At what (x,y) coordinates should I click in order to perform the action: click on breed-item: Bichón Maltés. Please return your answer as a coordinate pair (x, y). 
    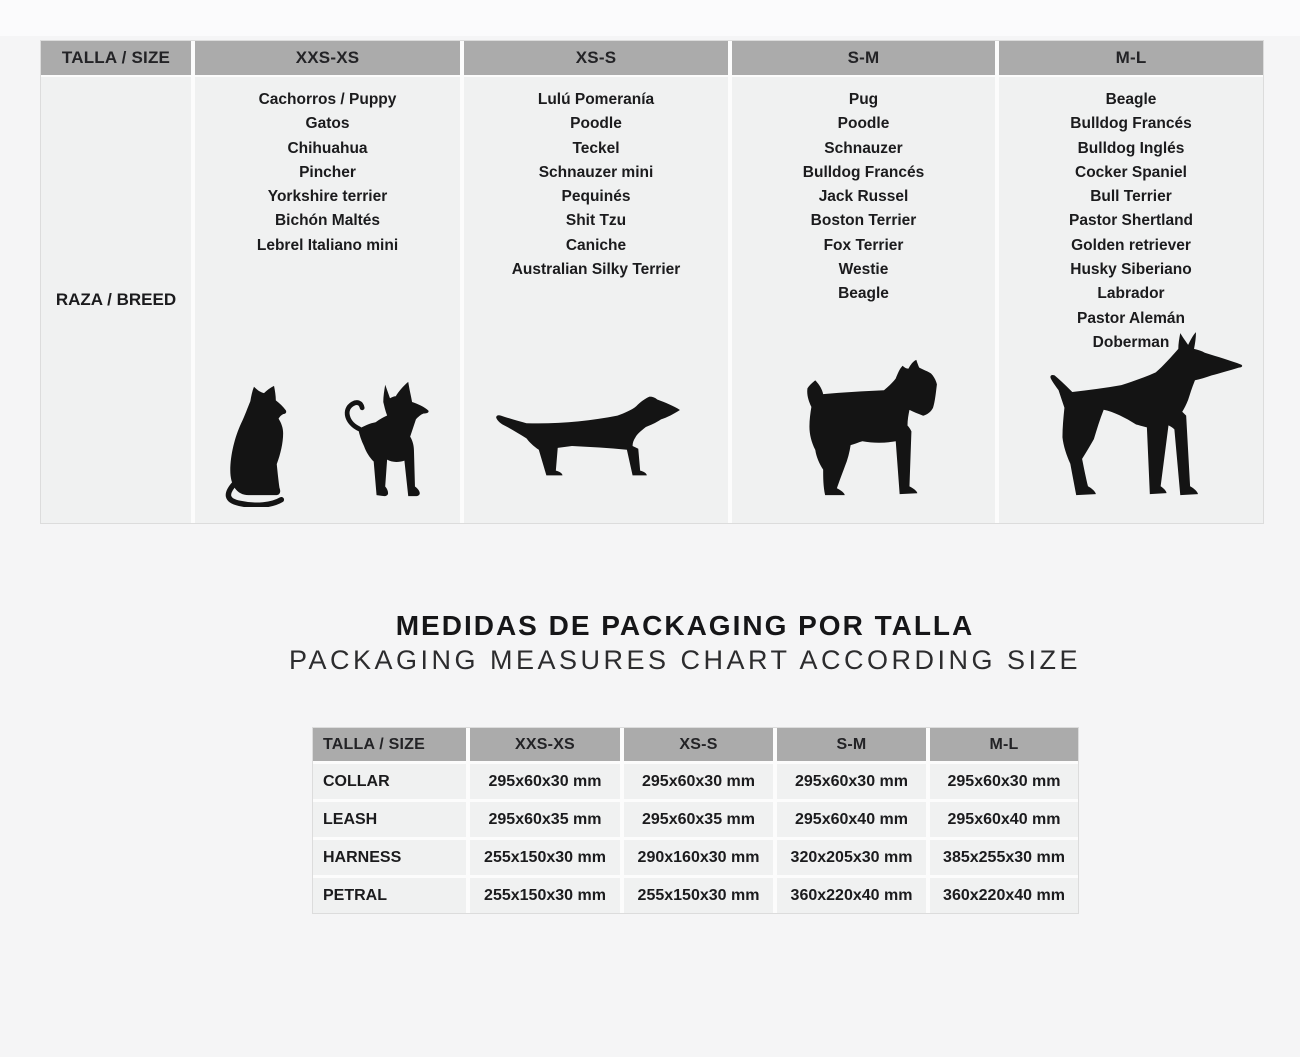
    Looking at the image, I should click on (327, 221).